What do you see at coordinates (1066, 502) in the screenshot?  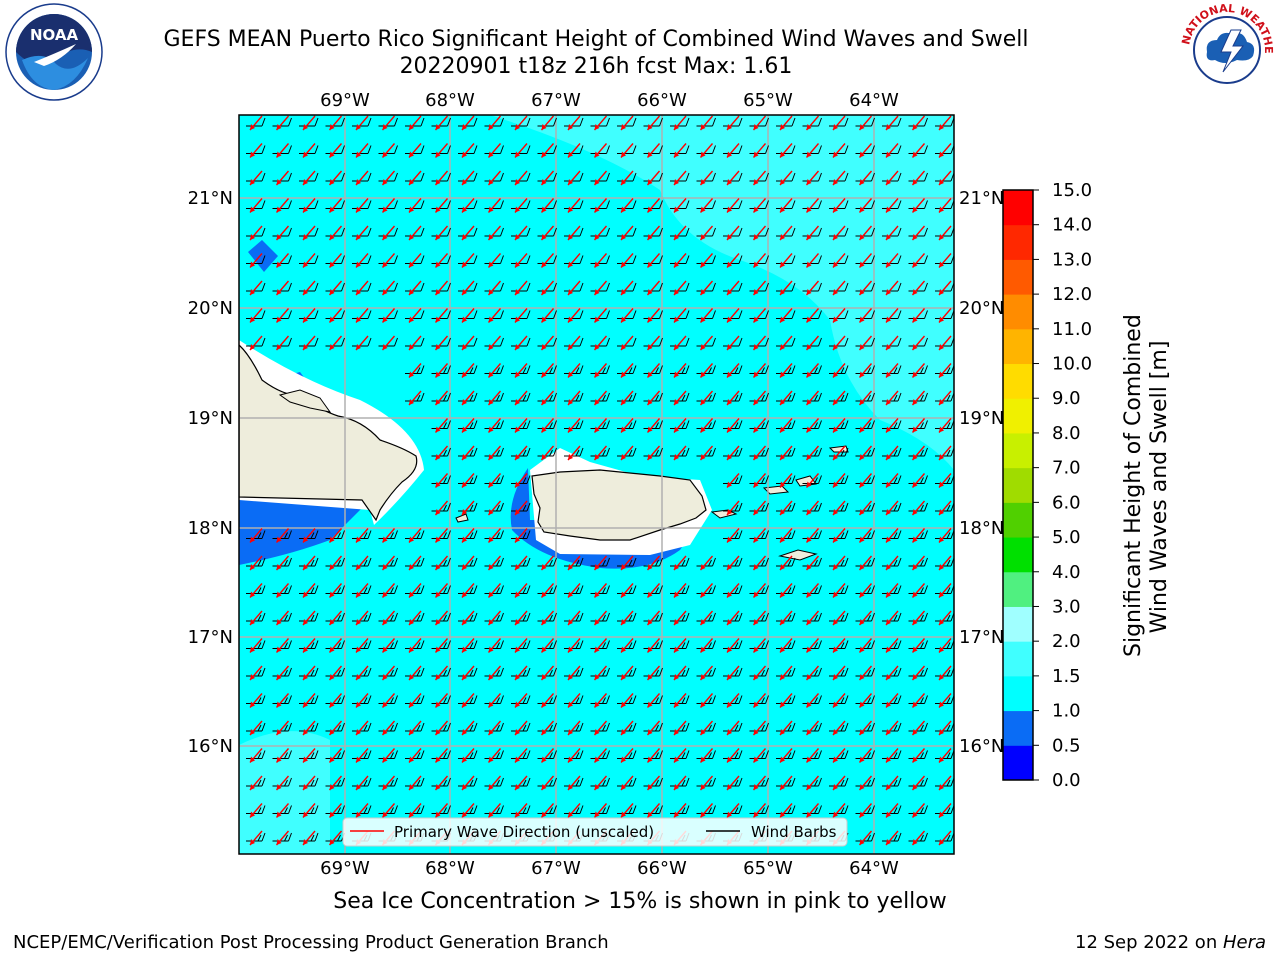 I see `colorbar-tick-label: 6.0` at bounding box center [1066, 502].